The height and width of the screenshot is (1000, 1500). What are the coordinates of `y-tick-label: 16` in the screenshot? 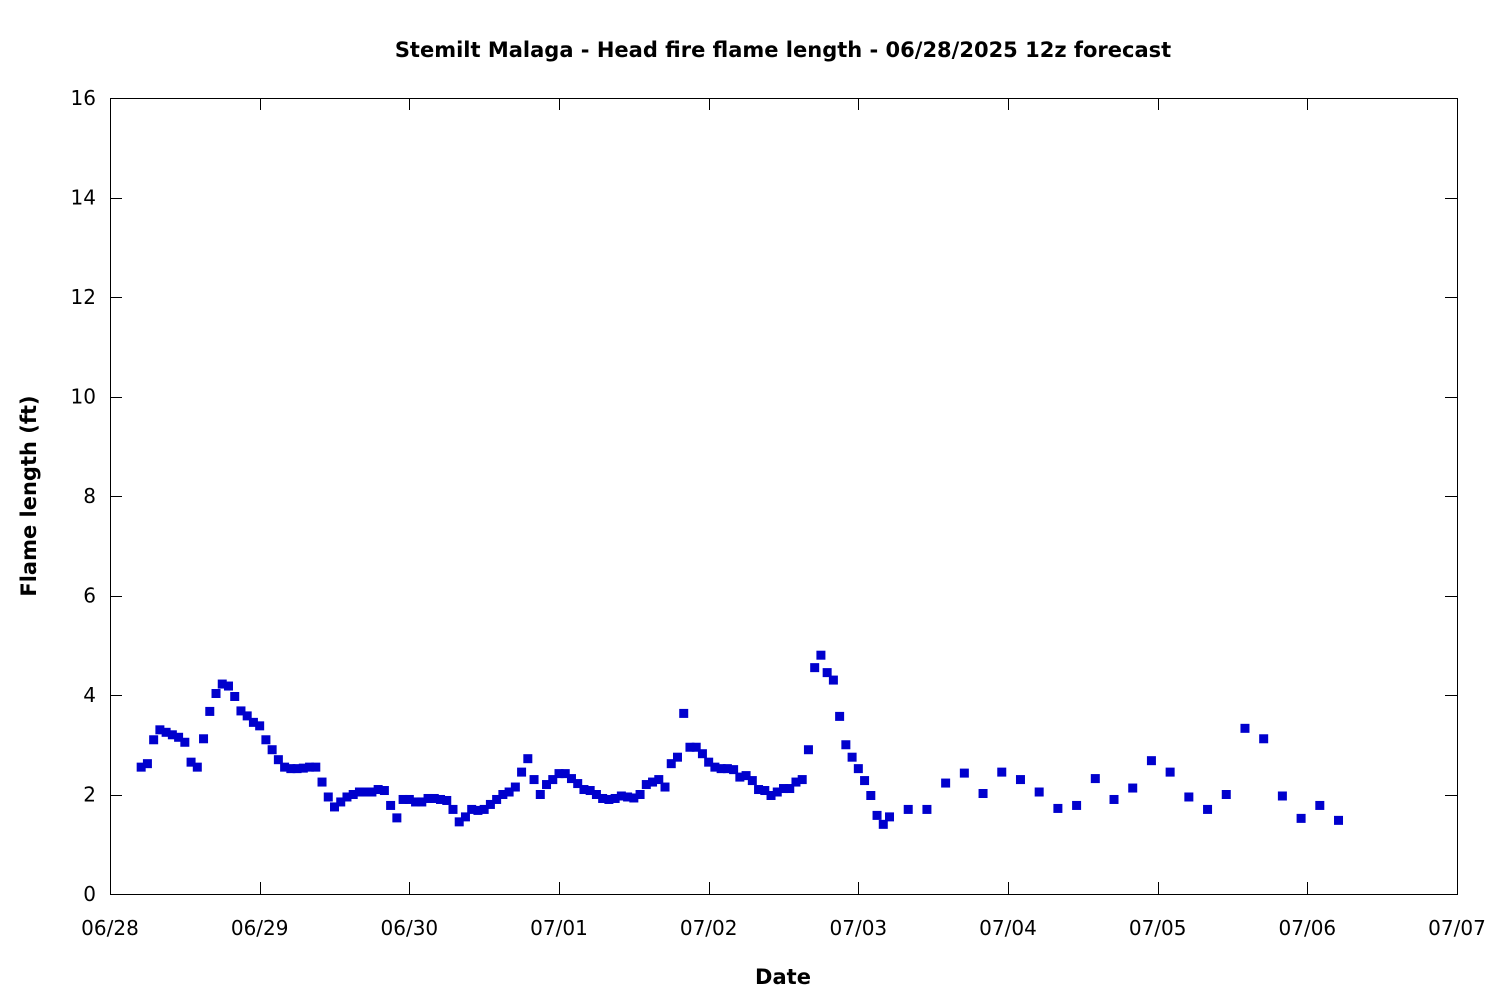 It's located at (83, 98).